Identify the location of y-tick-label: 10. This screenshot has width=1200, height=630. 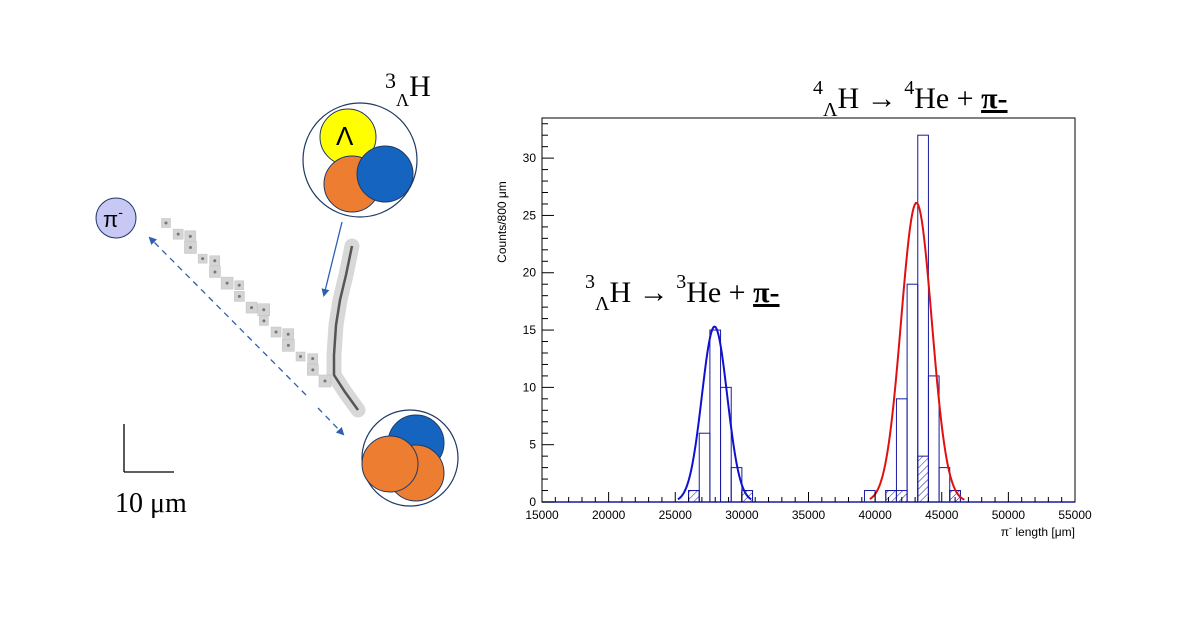
(530, 387).